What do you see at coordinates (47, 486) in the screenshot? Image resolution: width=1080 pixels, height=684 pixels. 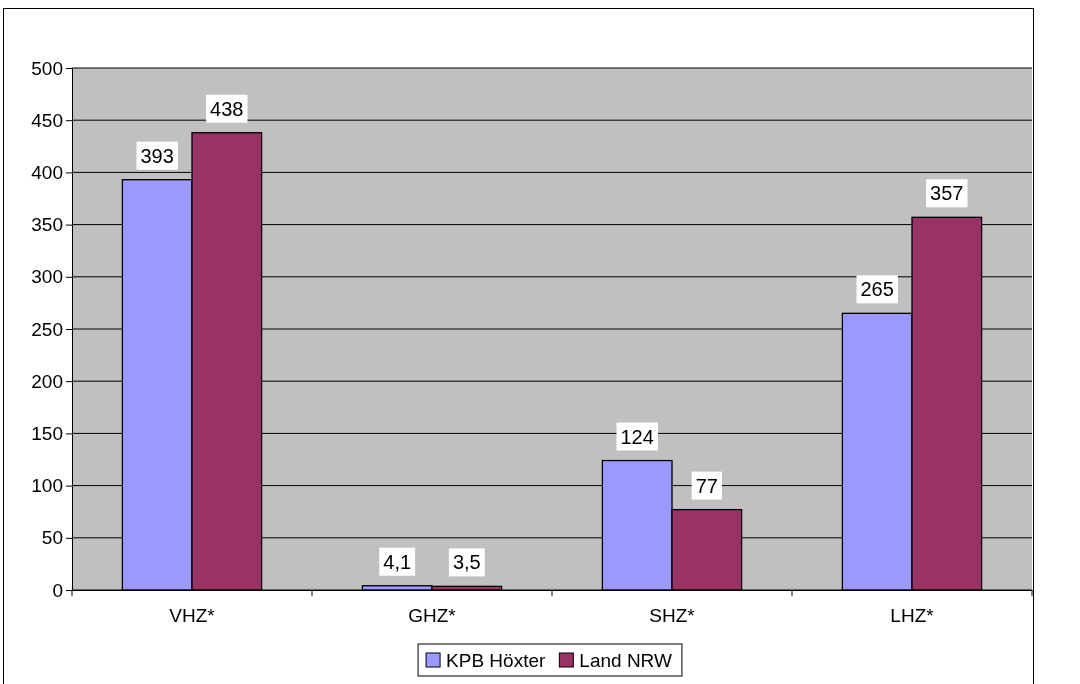 I see `y-tick-label: 100` at bounding box center [47, 486].